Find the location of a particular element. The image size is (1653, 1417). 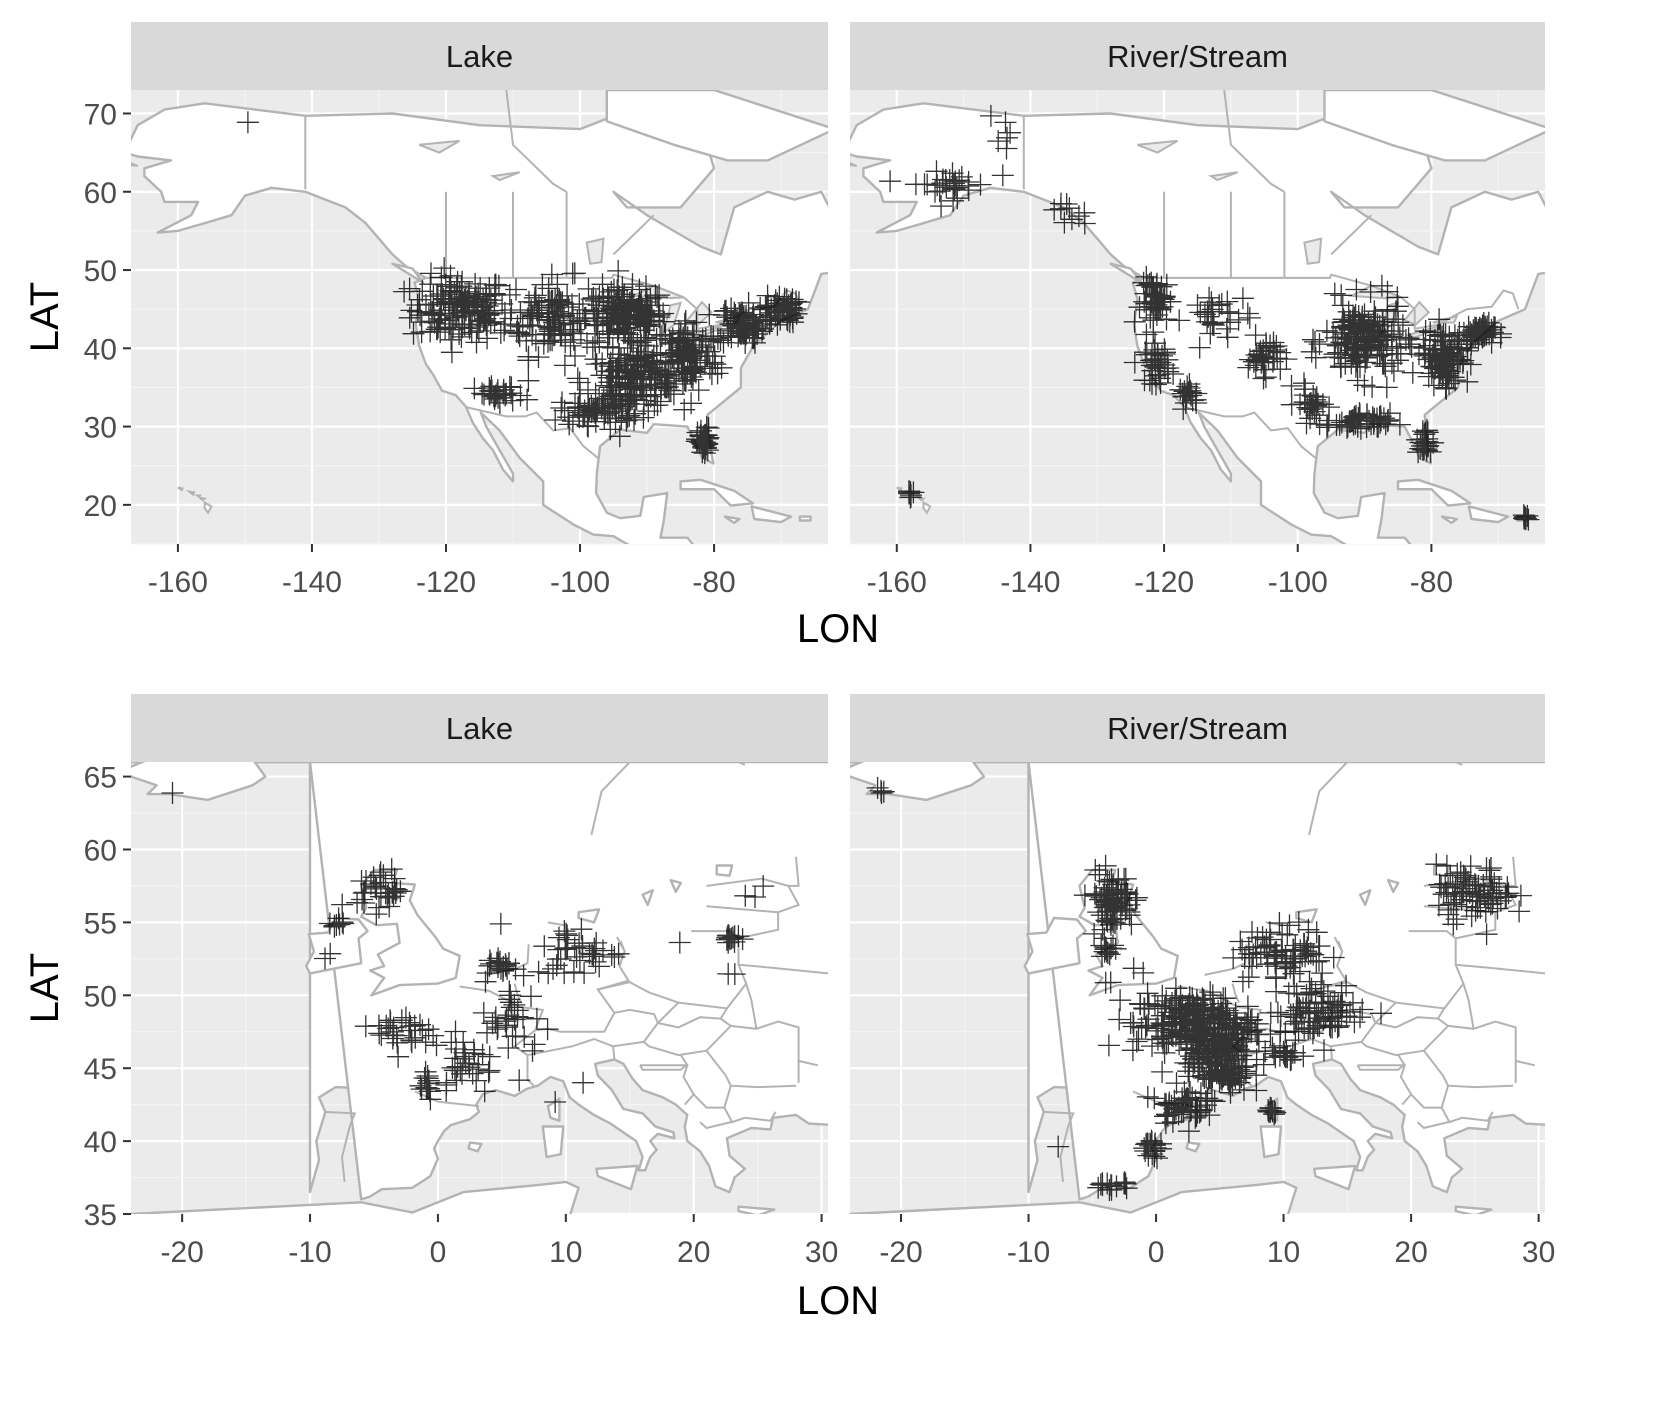

x-tick-label: -10 is located at coordinates (1028, 1252).